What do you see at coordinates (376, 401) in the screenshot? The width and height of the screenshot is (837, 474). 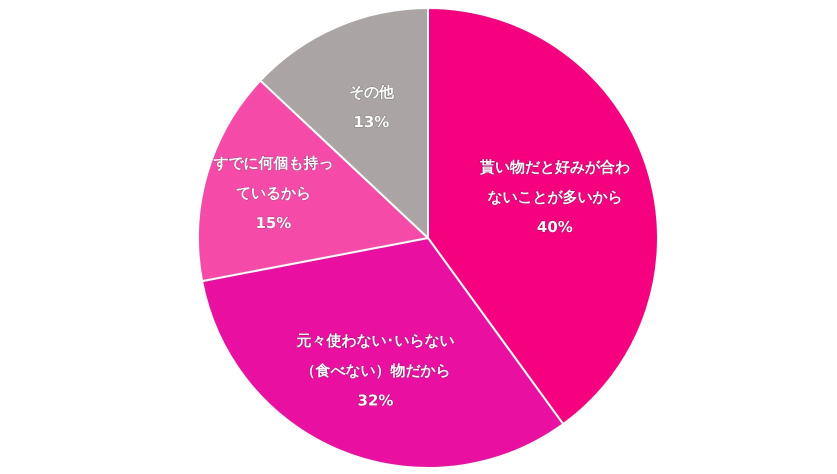 I see `data-label: 32%` at bounding box center [376, 401].